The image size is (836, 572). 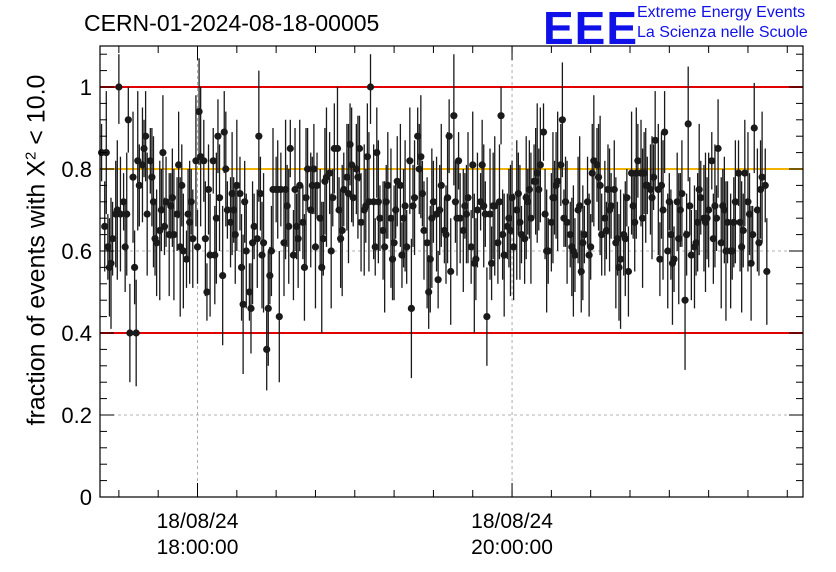 I want to click on x-tick-time: 20:00:00, so click(x=512, y=547).